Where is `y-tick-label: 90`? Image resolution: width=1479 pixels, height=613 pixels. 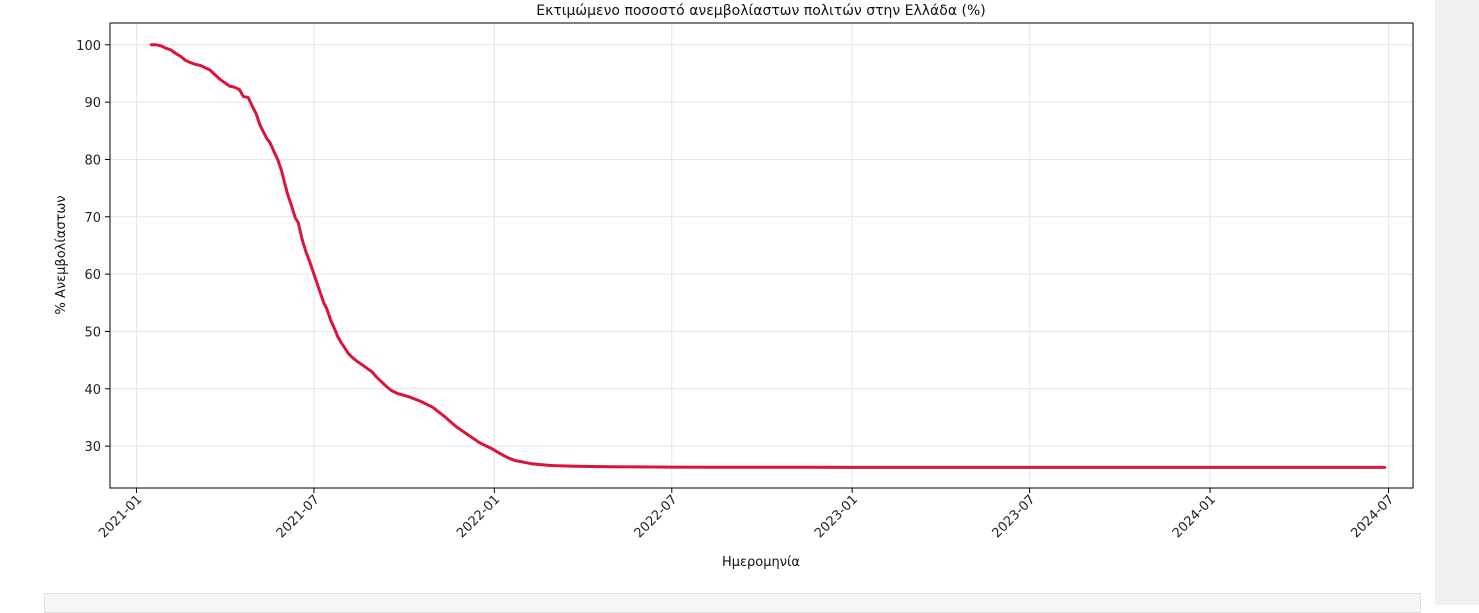
y-tick-label: 90 is located at coordinates (92, 103).